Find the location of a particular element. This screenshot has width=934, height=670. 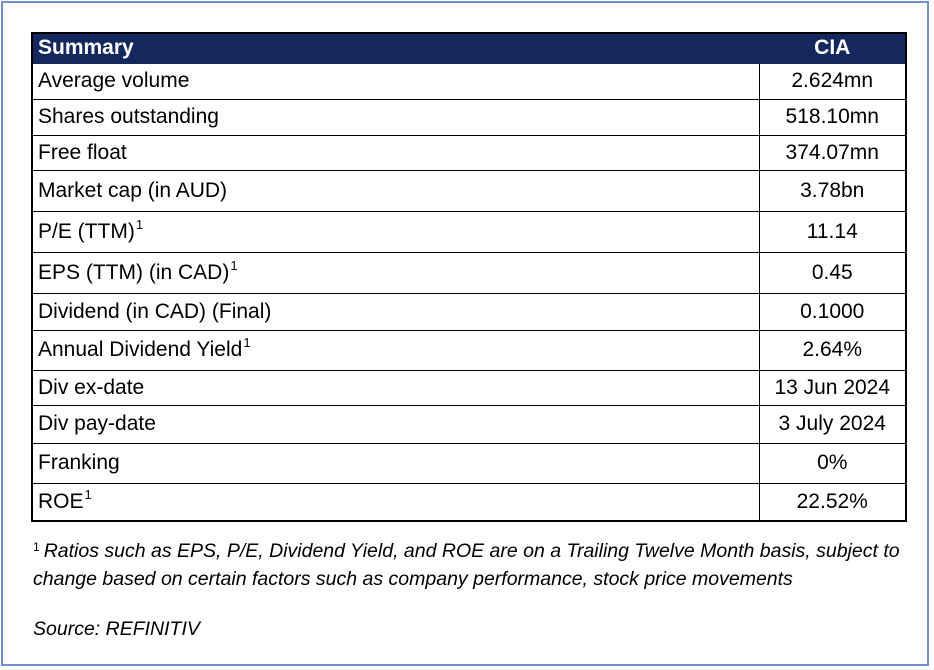

row-label-text: Annual Dividend Yield is located at coordinates (140, 349).